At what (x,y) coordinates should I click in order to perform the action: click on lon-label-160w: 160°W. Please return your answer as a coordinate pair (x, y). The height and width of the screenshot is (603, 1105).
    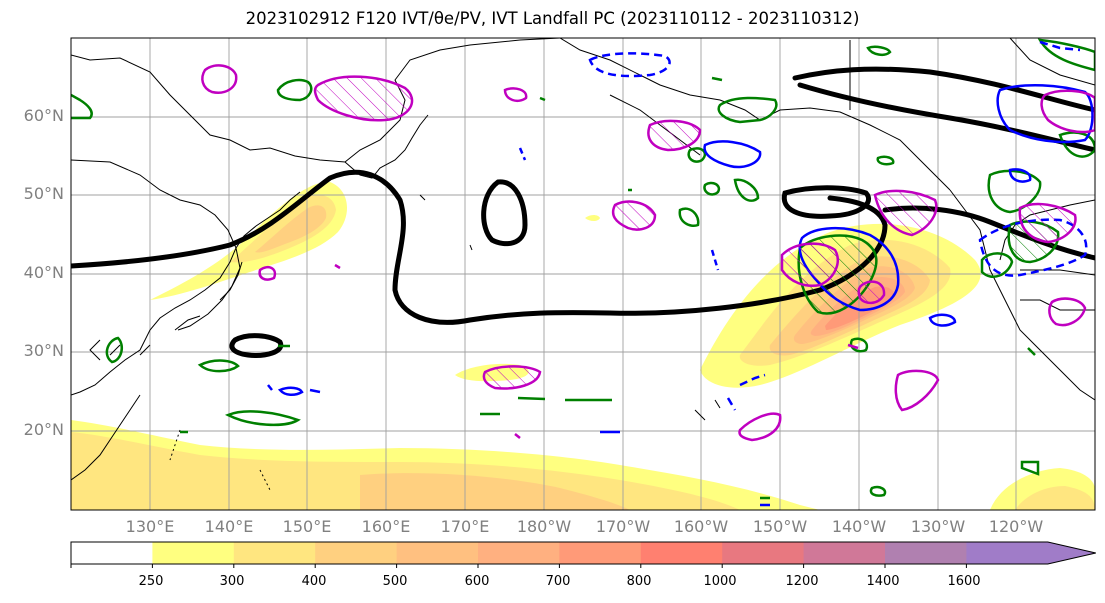
    Looking at the image, I should click on (701, 526).